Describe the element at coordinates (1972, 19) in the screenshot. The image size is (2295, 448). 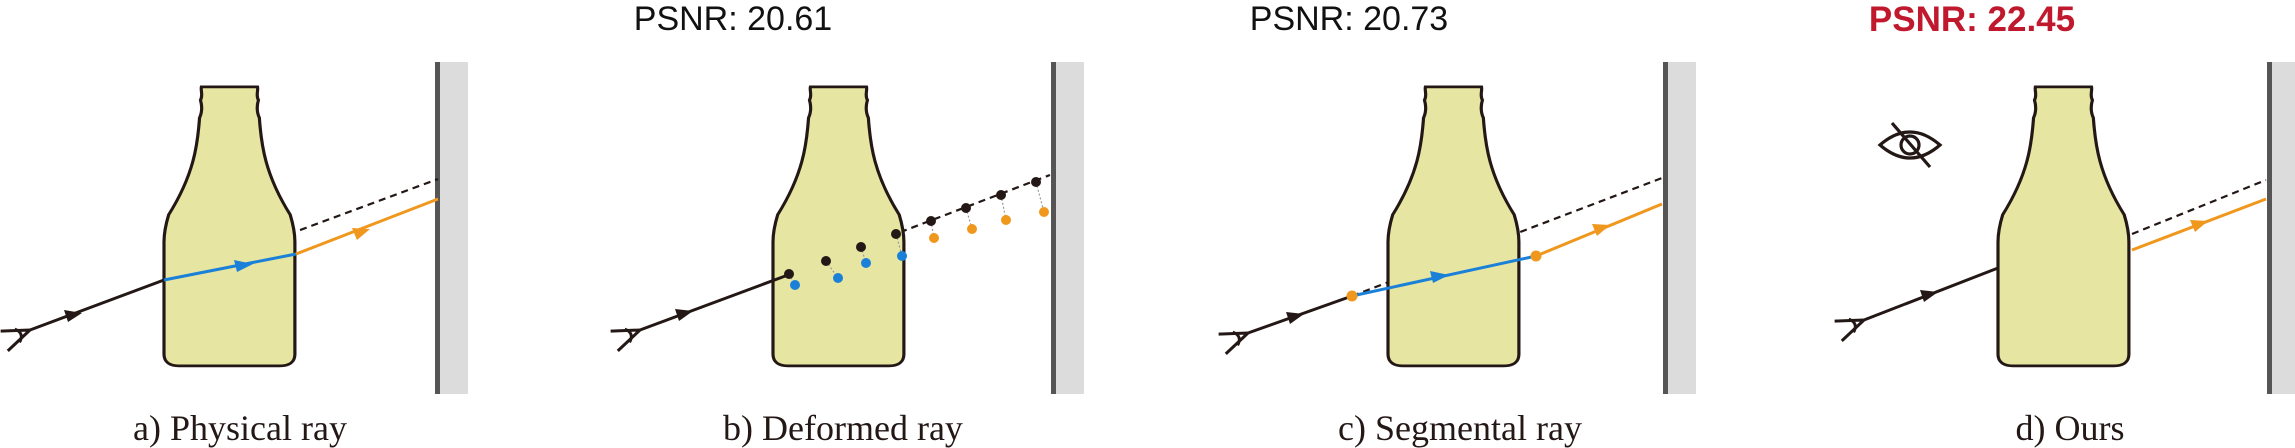
I see `psnr-label-best: PSNR: 22.45` at that location.